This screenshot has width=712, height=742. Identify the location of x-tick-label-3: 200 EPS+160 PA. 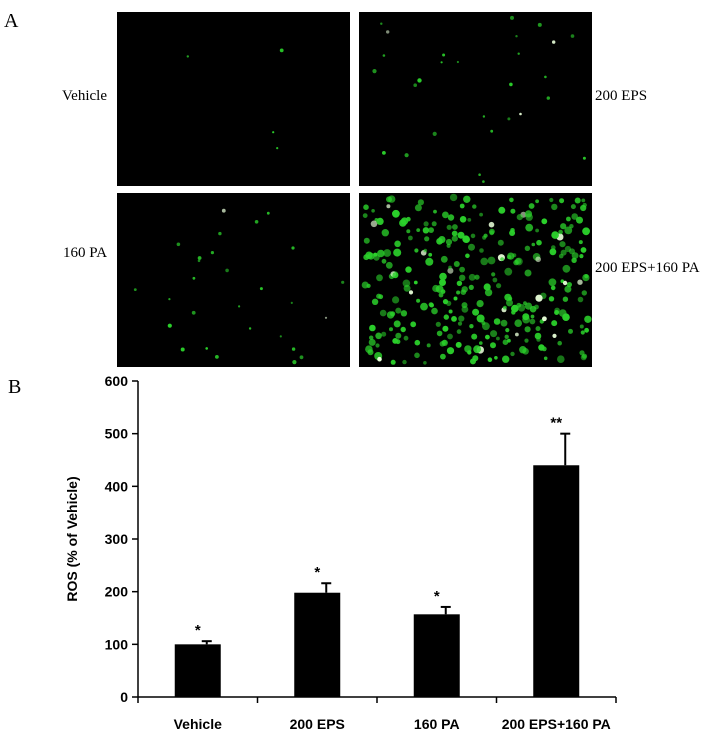
(556, 724).